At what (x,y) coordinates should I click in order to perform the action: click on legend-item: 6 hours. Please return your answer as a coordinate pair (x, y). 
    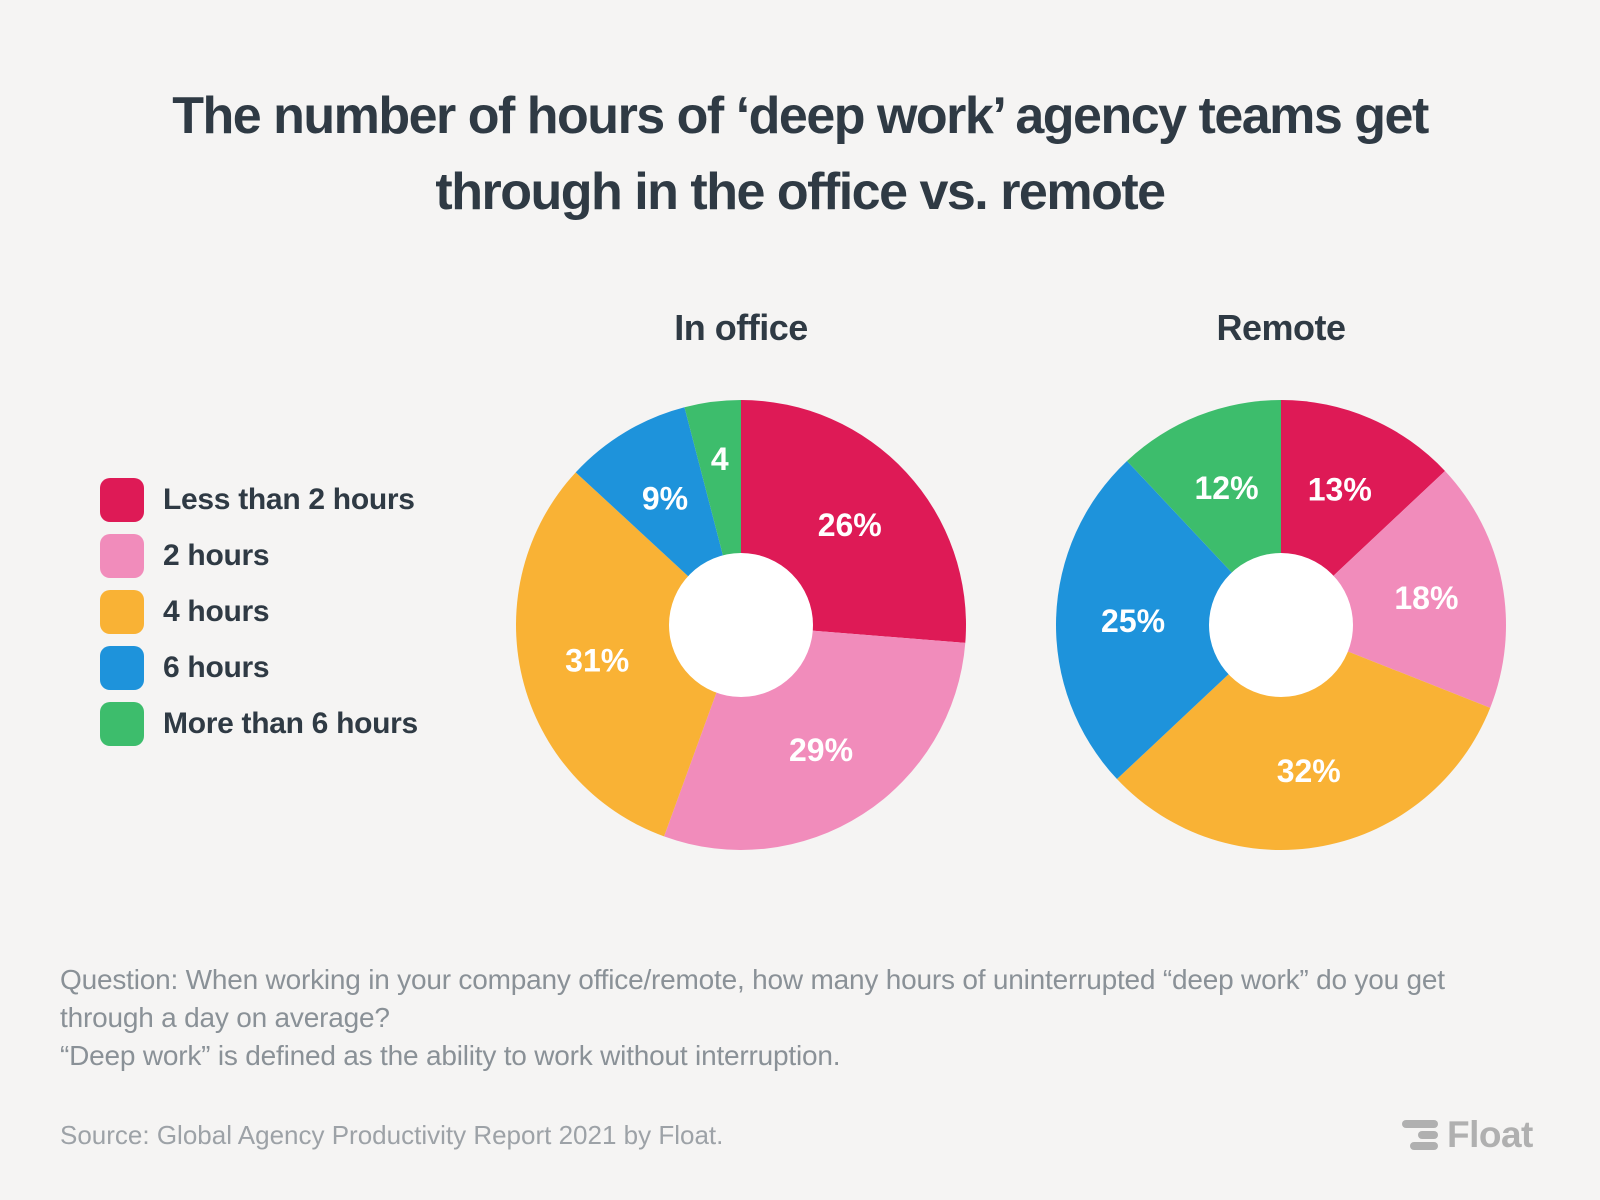
    Looking at the image, I should click on (259, 668).